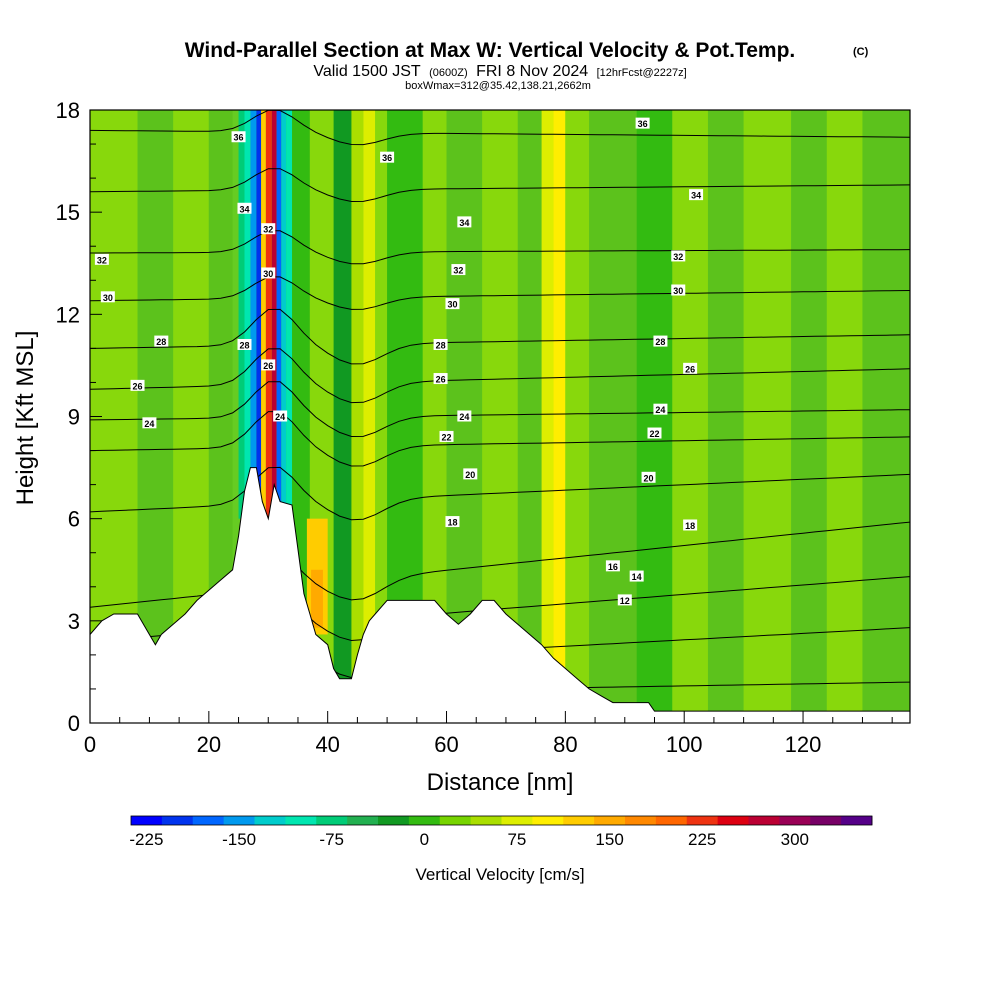  I want to click on x-axis: 0 20 40 60 80 100 120, so click(488, 734).